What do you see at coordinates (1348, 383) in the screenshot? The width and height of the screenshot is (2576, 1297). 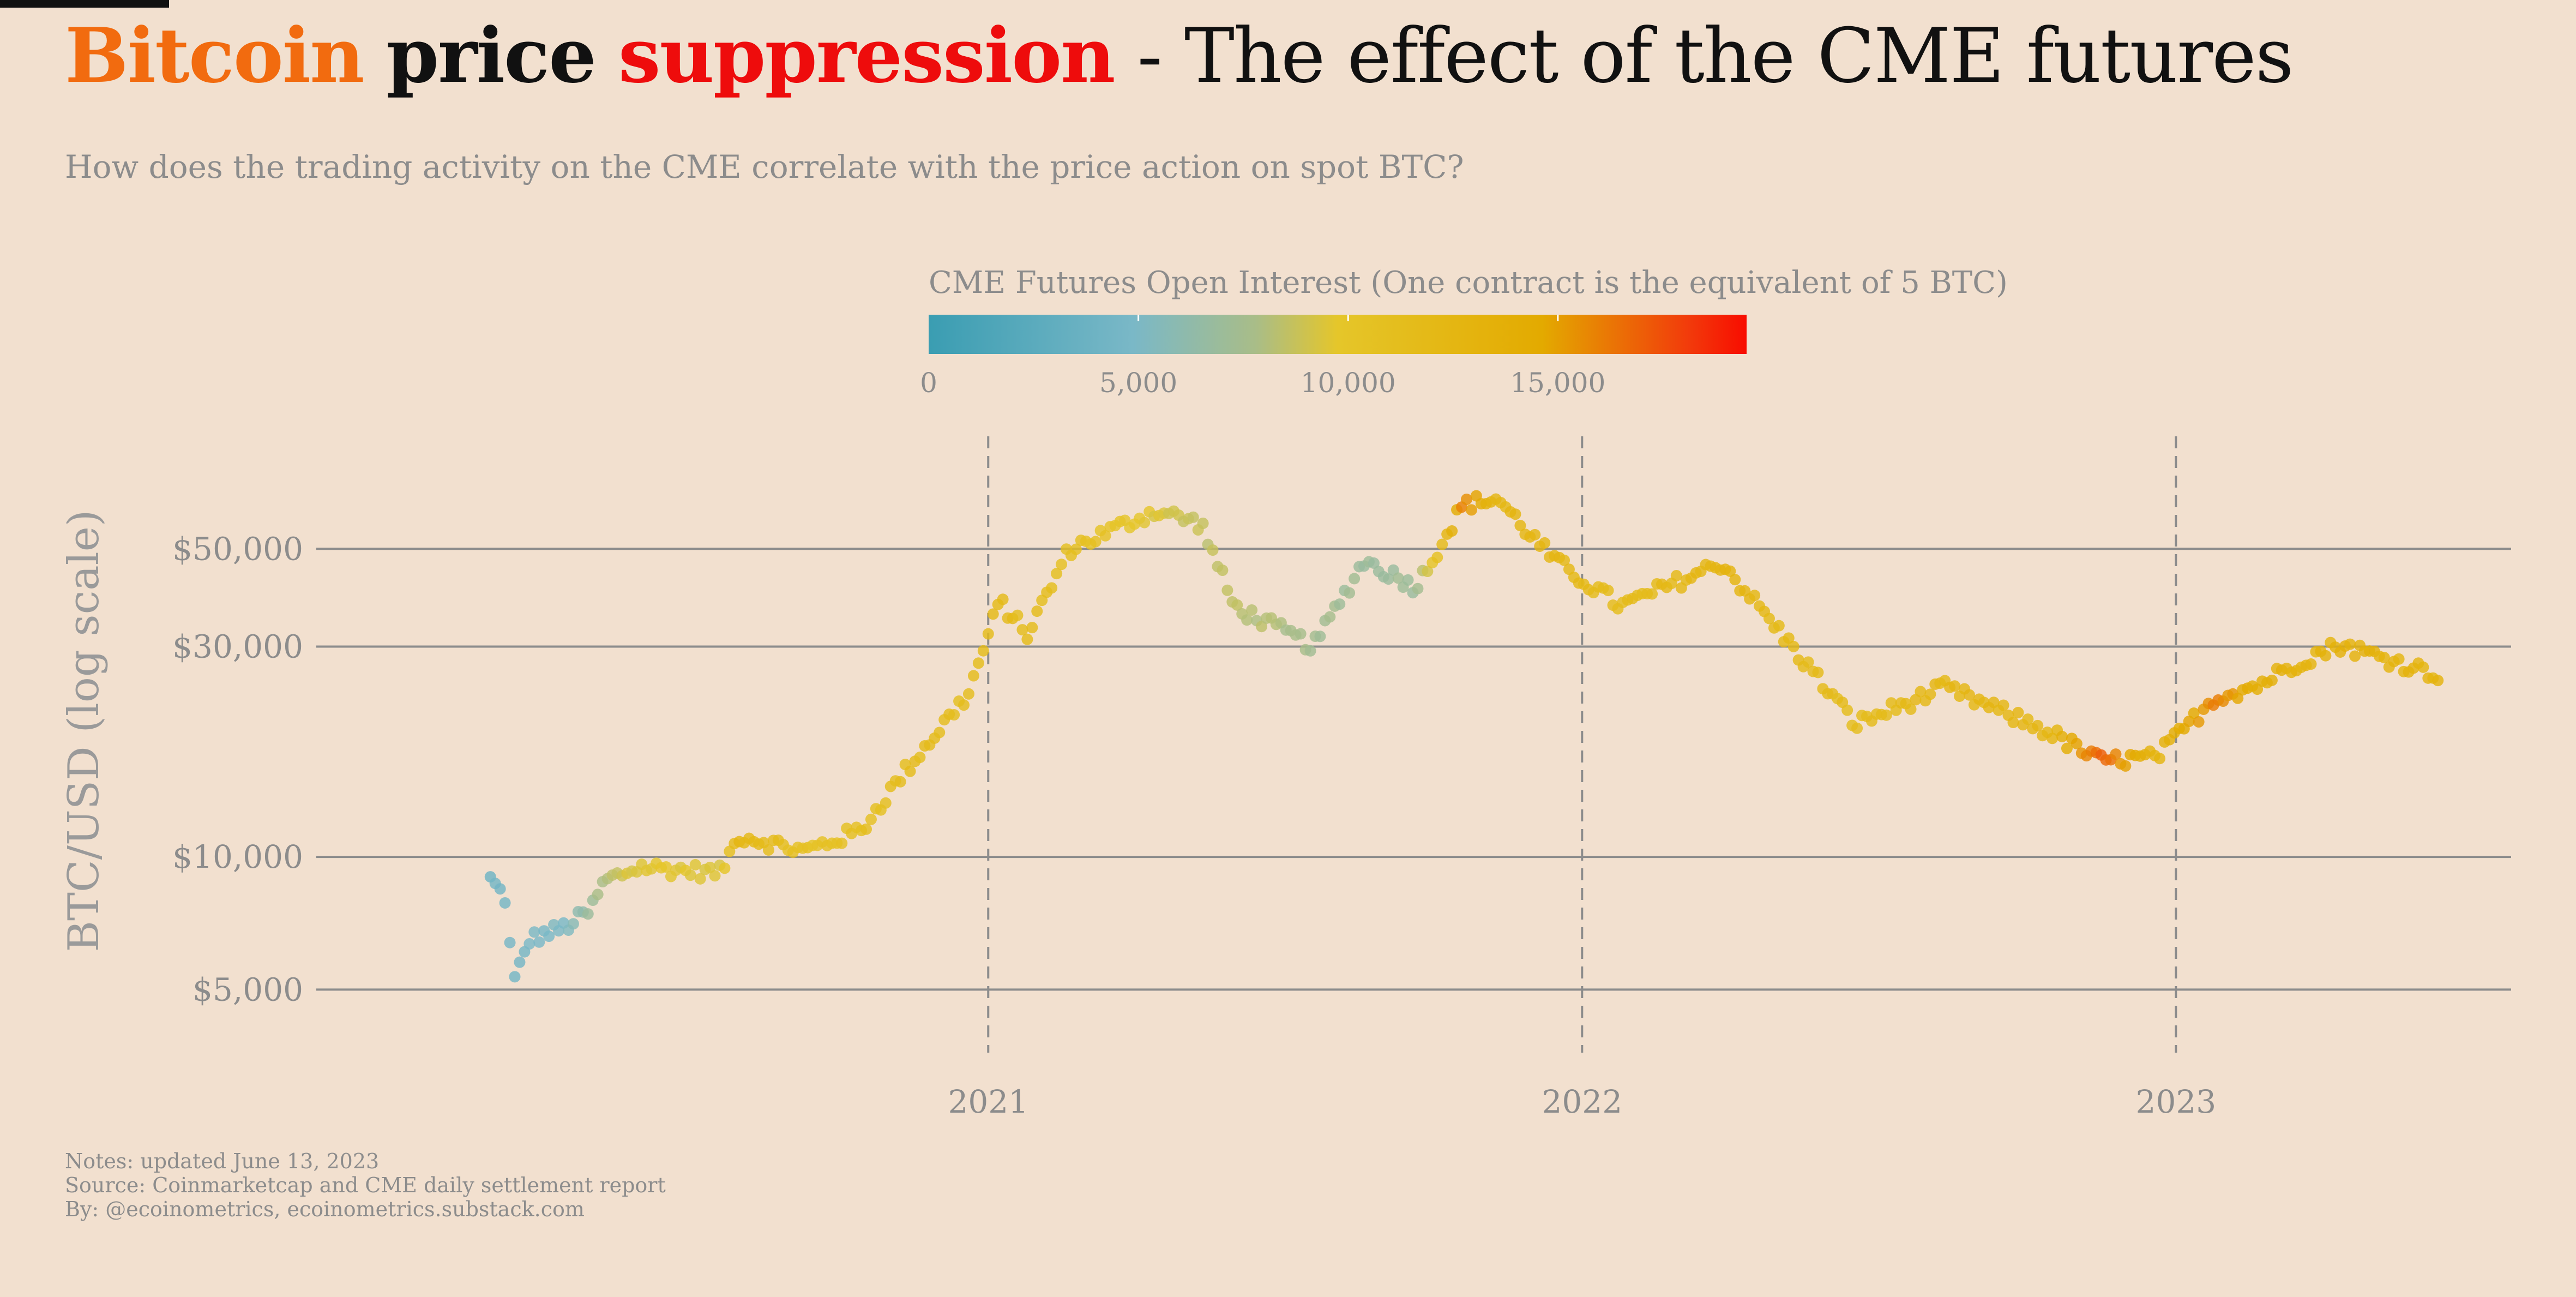 I see `colorbar-tick-label: 10,000` at bounding box center [1348, 383].